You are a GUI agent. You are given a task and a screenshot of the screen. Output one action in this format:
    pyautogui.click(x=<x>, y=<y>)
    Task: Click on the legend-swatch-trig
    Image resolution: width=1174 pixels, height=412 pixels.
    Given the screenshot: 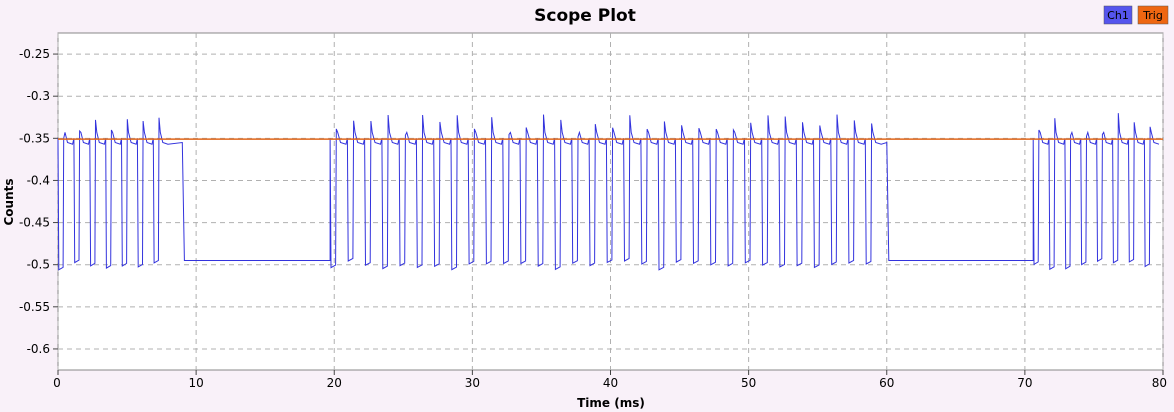 What is the action you would take?
    pyautogui.click(x=1153, y=15)
    